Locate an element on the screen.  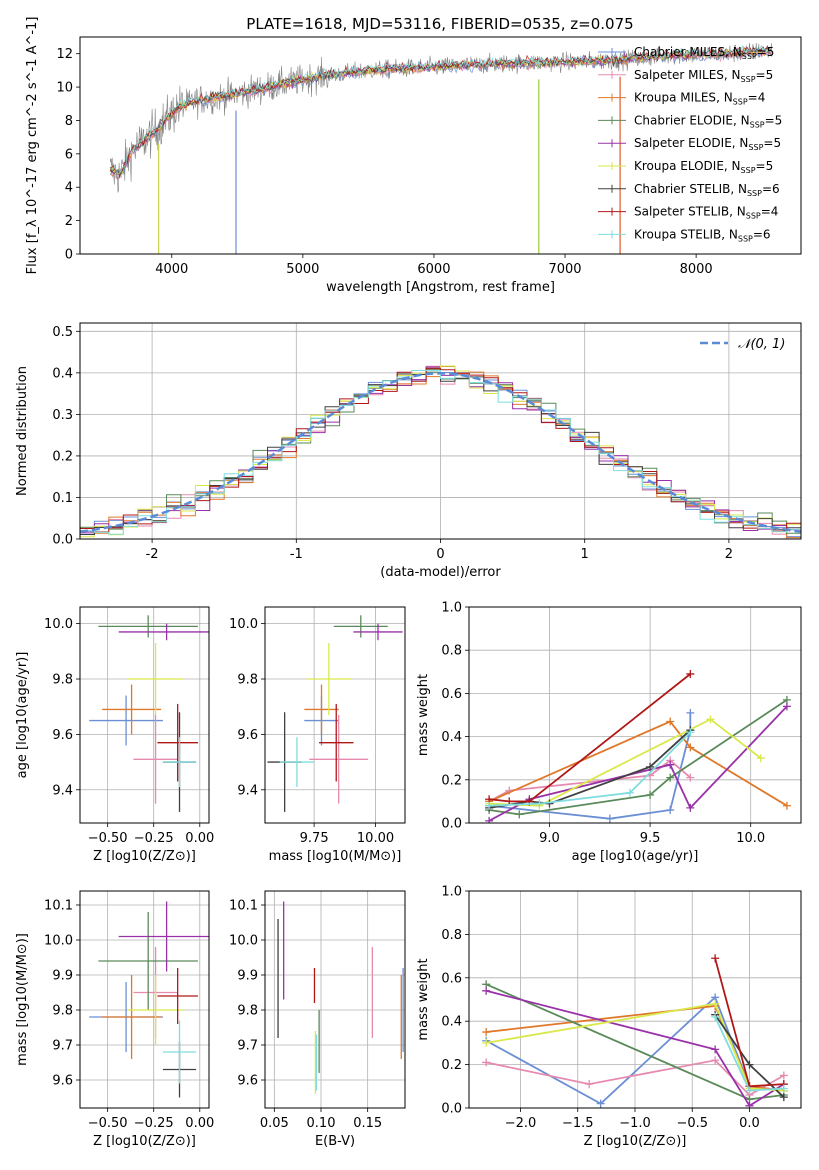
x-tick-label: 5000 is located at coordinates (302, 269).